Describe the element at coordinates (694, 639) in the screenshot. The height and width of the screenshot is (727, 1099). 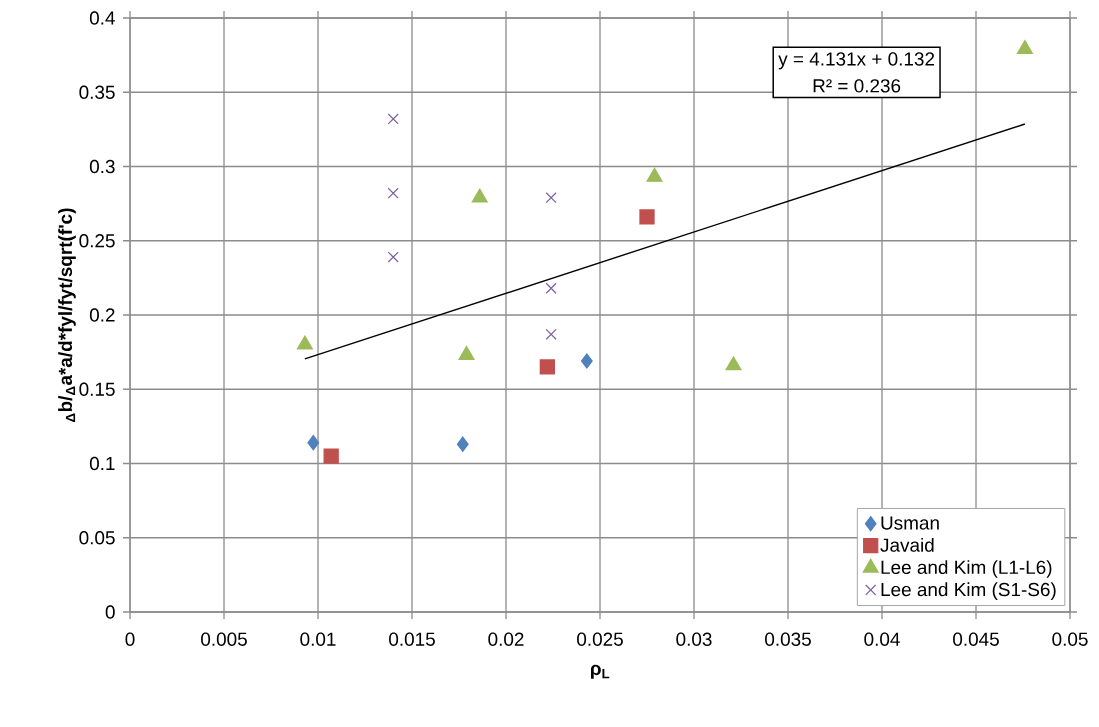
I see `x-tick-label: 0.03` at that location.